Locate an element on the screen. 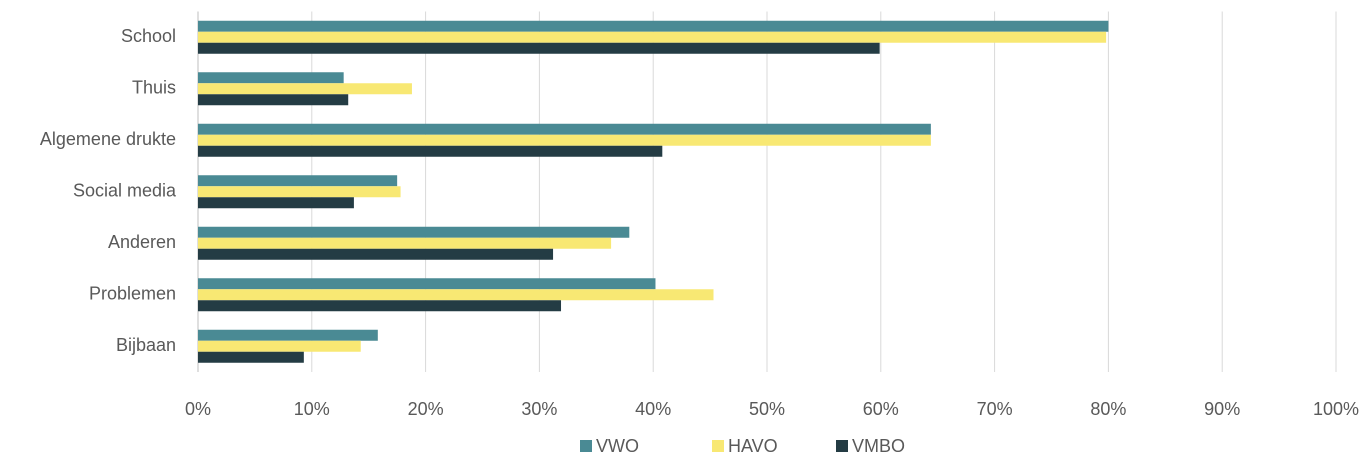 The height and width of the screenshot is (459, 1372). x-tick-label: 70% is located at coordinates (995, 409).